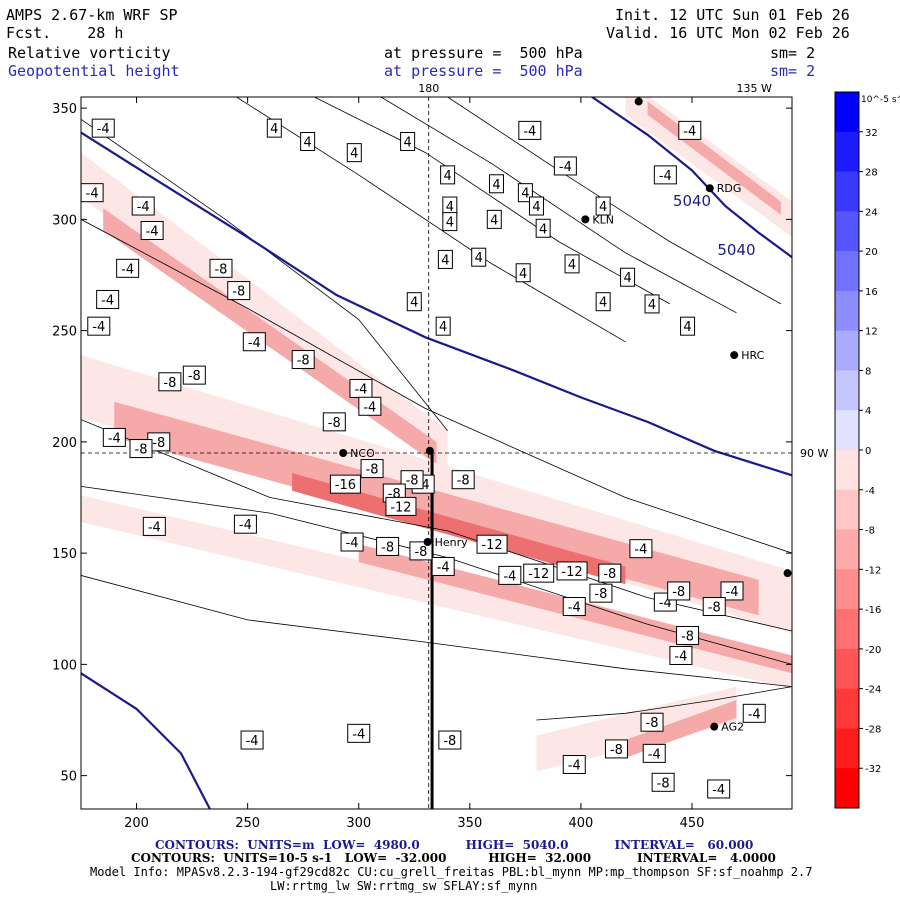 This screenshot has width=900, height=900. I want to click on station-rdg: RDG, so click(723, 188).